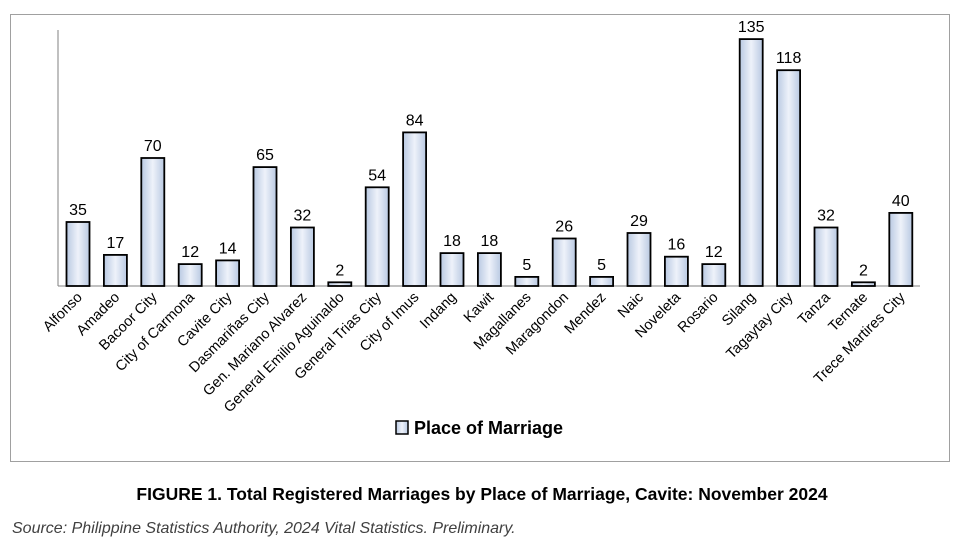  I want to click on x-tick-label: Naic, so click(631, 306).